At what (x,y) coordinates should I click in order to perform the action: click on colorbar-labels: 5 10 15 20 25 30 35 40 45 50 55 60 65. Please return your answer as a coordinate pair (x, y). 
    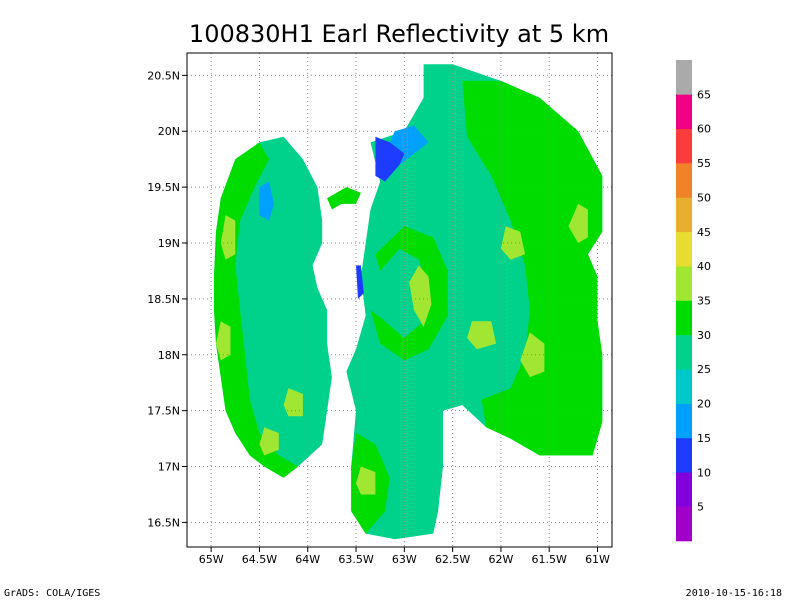
    Looking at the image, I should click on (704, 300).